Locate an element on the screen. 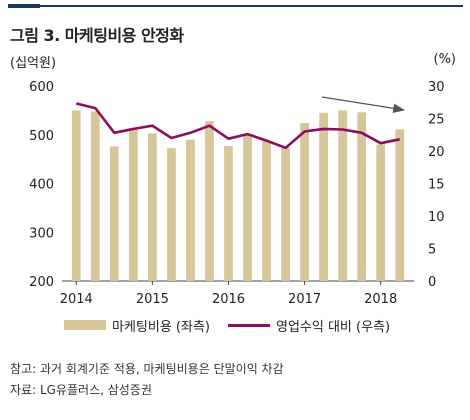 Image resolution: width=470 pixels, height=420 pixels. x-tick-label: 2018 is located at coordinates (380, 299).